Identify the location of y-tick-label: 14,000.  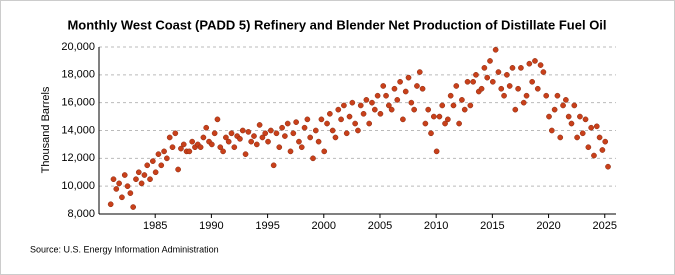
(78, 130).